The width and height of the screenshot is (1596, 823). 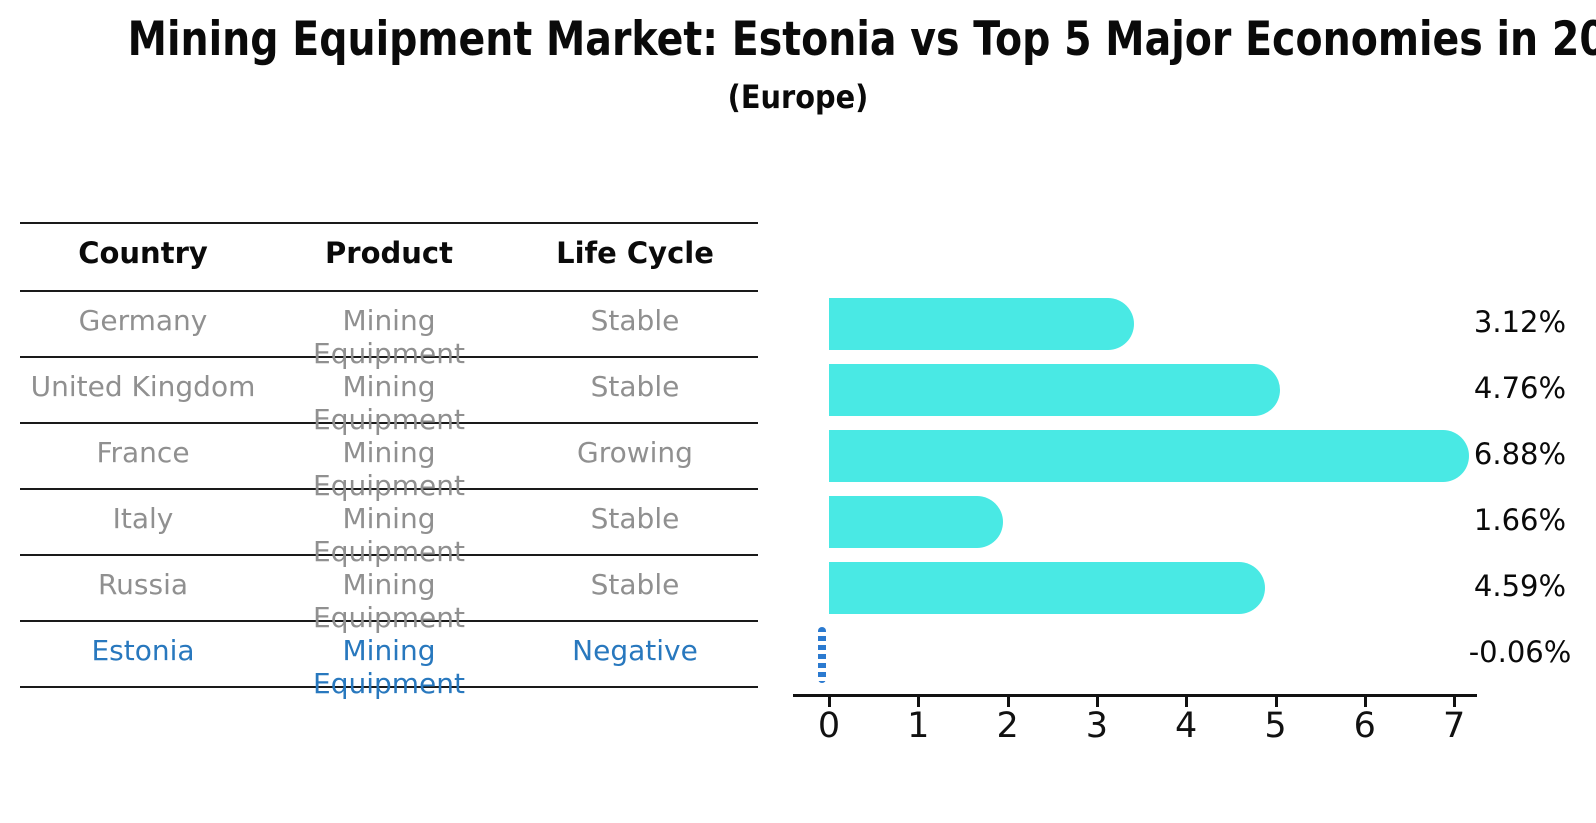 I want to click on cell-country: Russia, so click(x=143, y=584).